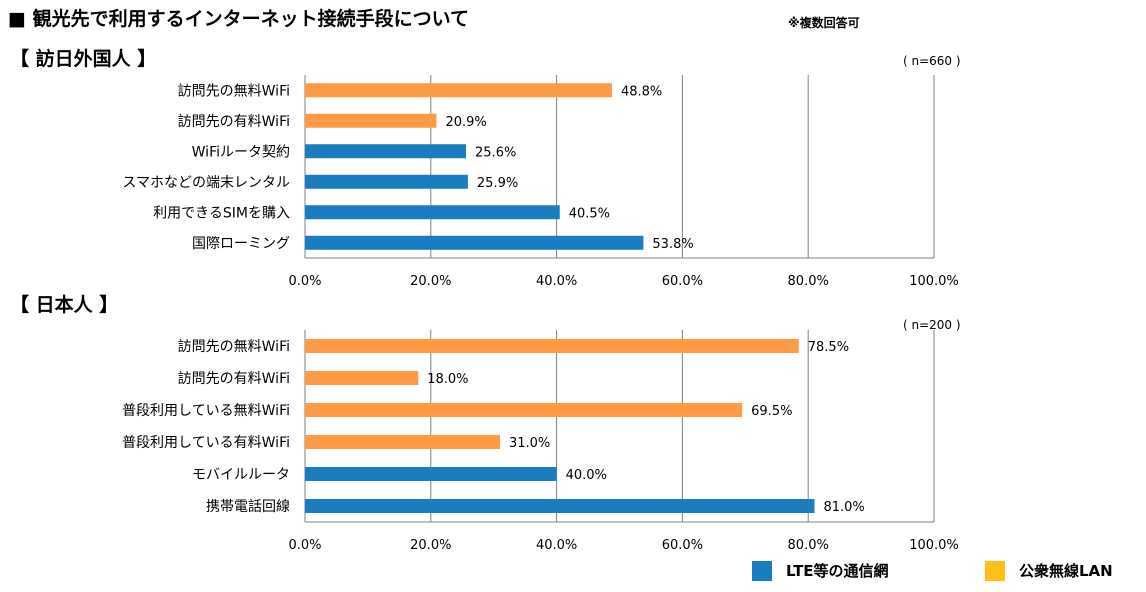 Image resolution: width=1146 pixels, height=592 pixels. What do you see at coordinates (824, 23) in the screenshot?
I see `multiple-answers-note: ※複数回答可` at bounding box center [824, 23].